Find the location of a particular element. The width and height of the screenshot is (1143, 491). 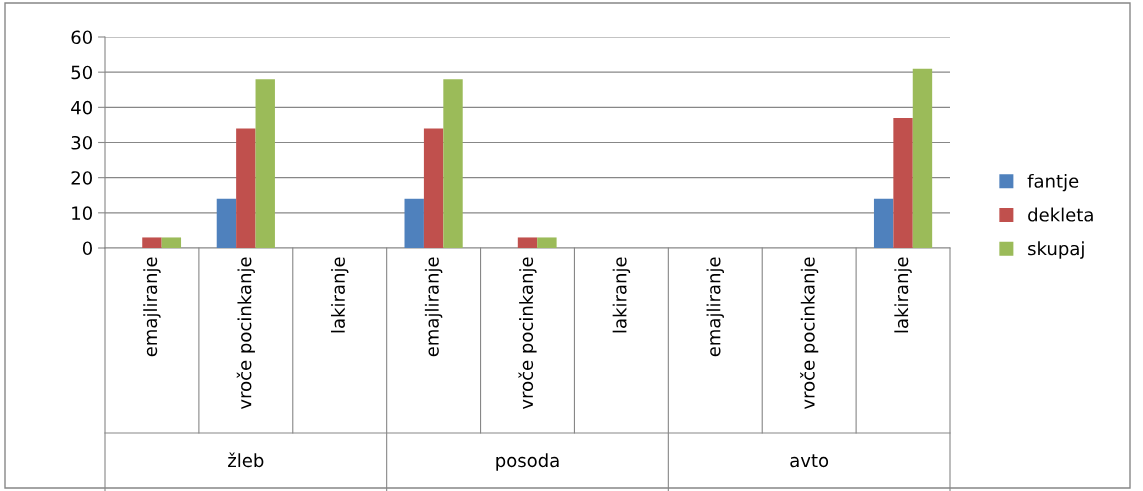

y-tick-label: 60 is located at coordinates (81, 37).